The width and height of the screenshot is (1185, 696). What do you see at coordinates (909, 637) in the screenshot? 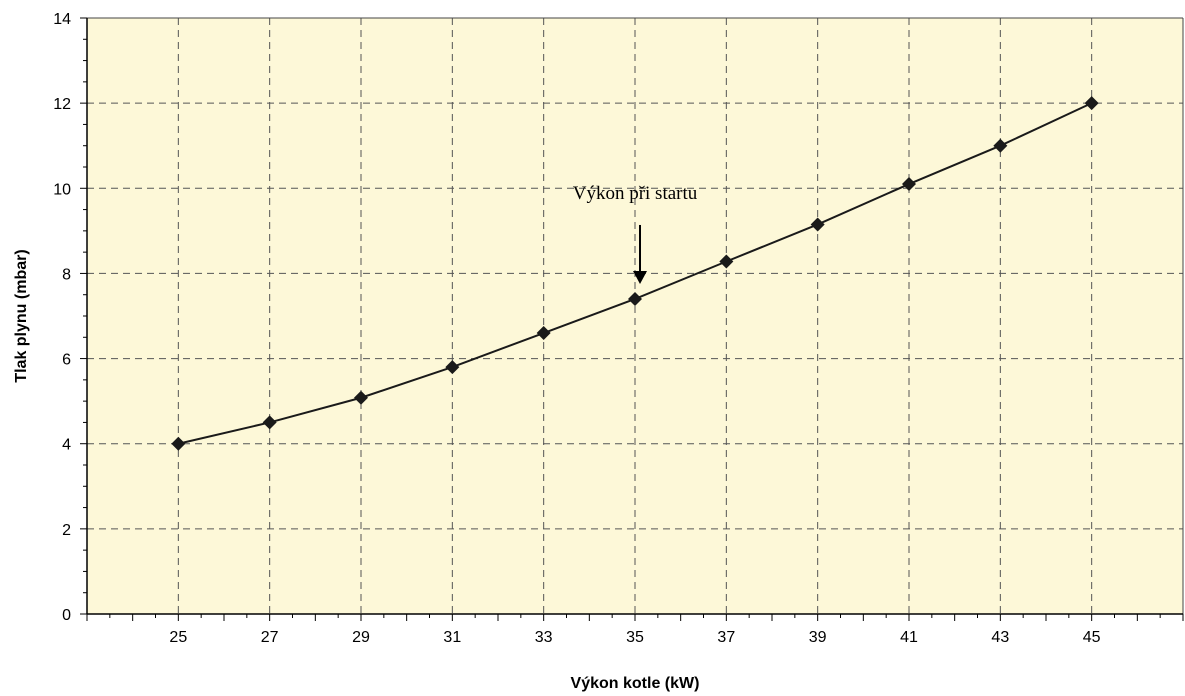
I see `x-tick-label: 41` at bounding box center [909, 637].